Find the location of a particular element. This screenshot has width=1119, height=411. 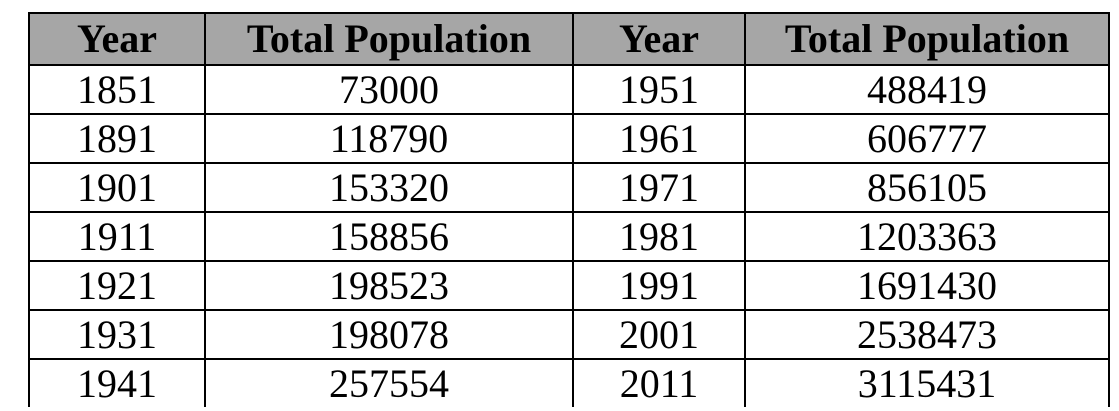

table-row: 1851 73000 1951 488419 is located at coordinates (569, 89).